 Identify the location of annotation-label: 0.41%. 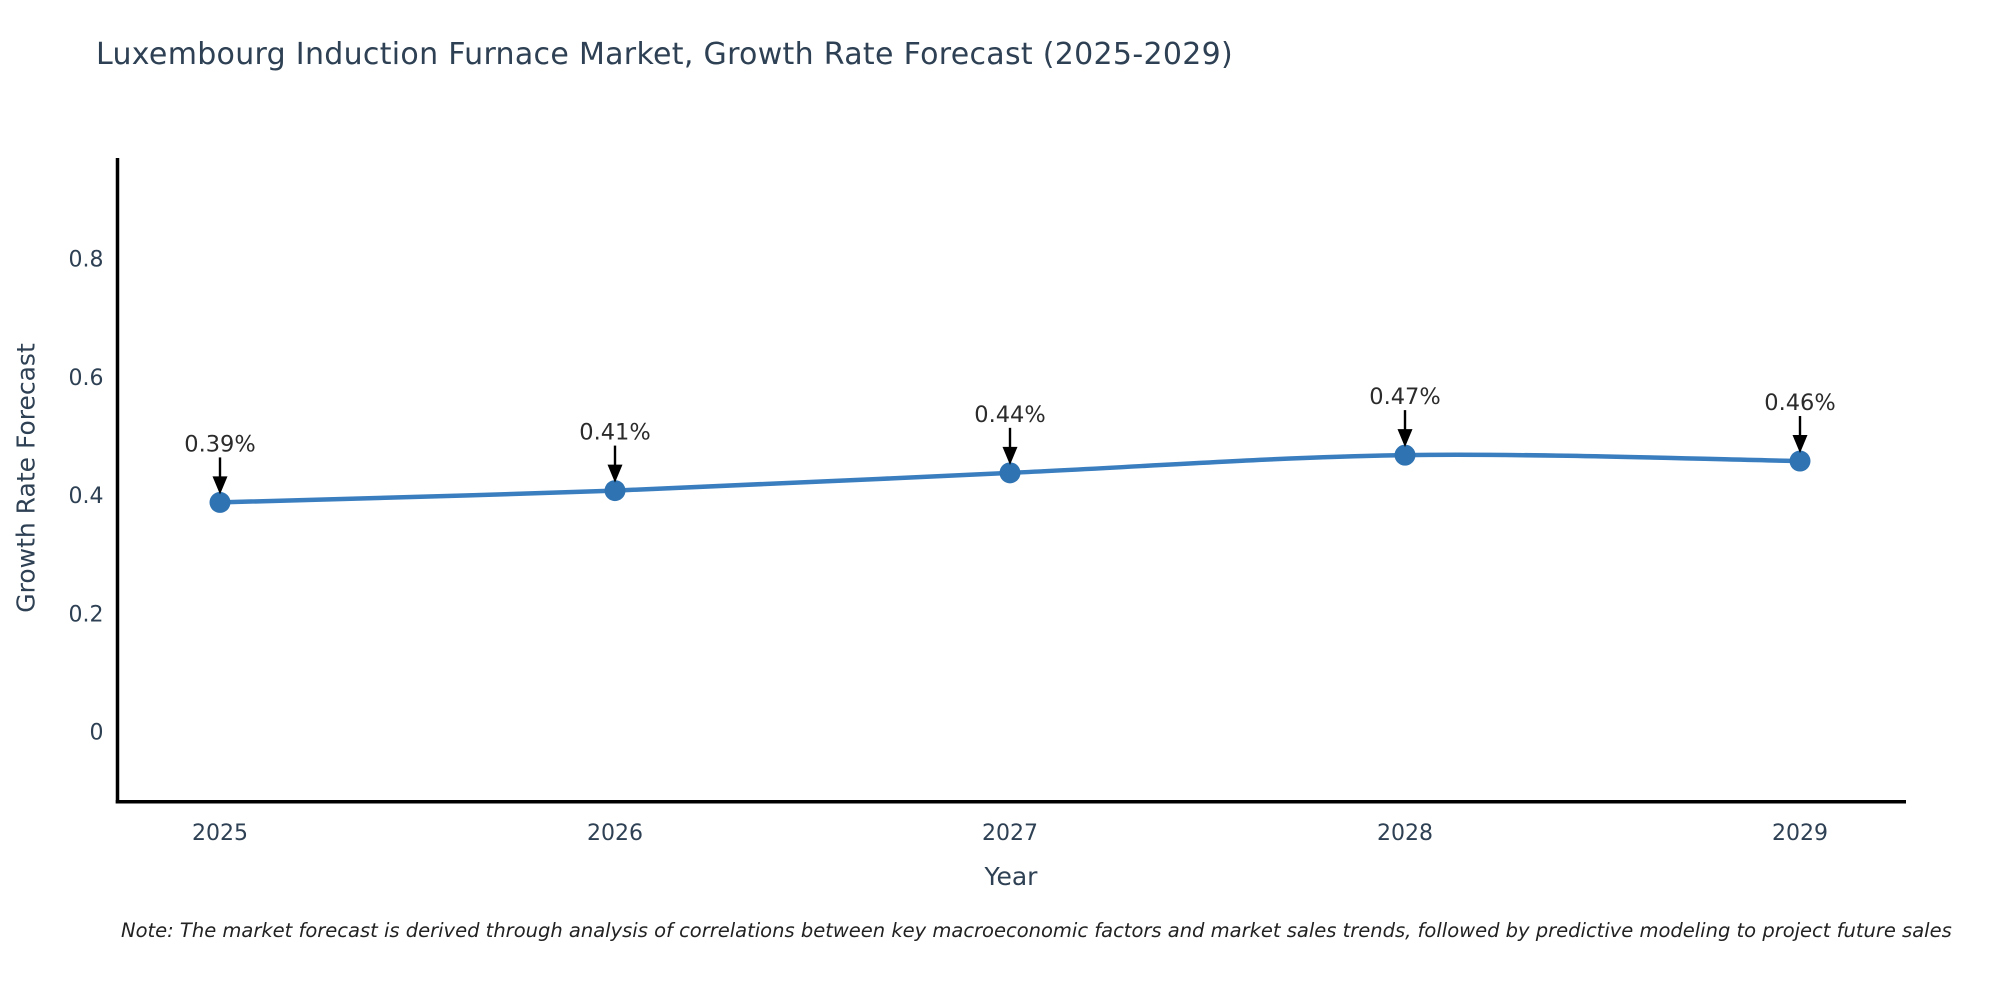
(614, 433).